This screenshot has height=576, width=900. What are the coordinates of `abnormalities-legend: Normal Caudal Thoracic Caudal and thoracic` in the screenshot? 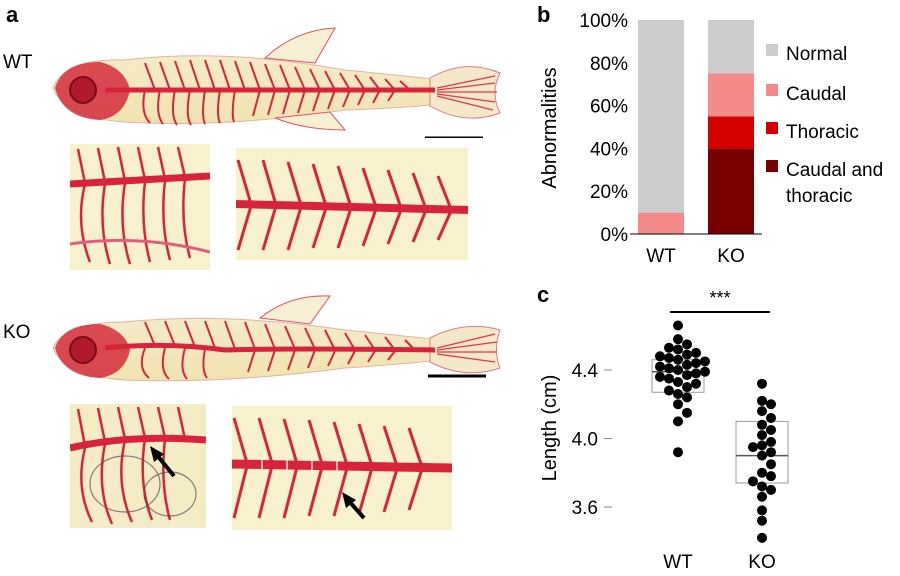 It's located at (824, 125).